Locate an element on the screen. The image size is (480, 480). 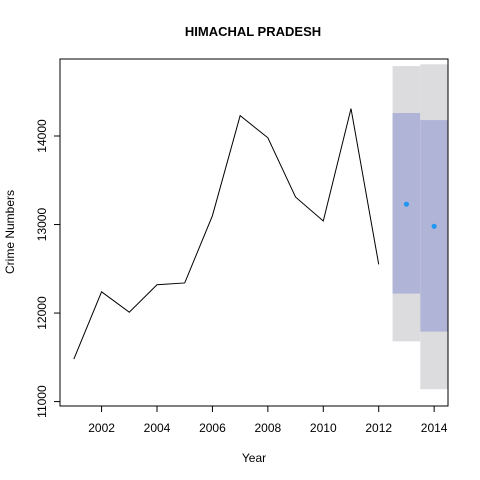
x-tick-label-2010: 2010 is located at coordinates (323, 428).